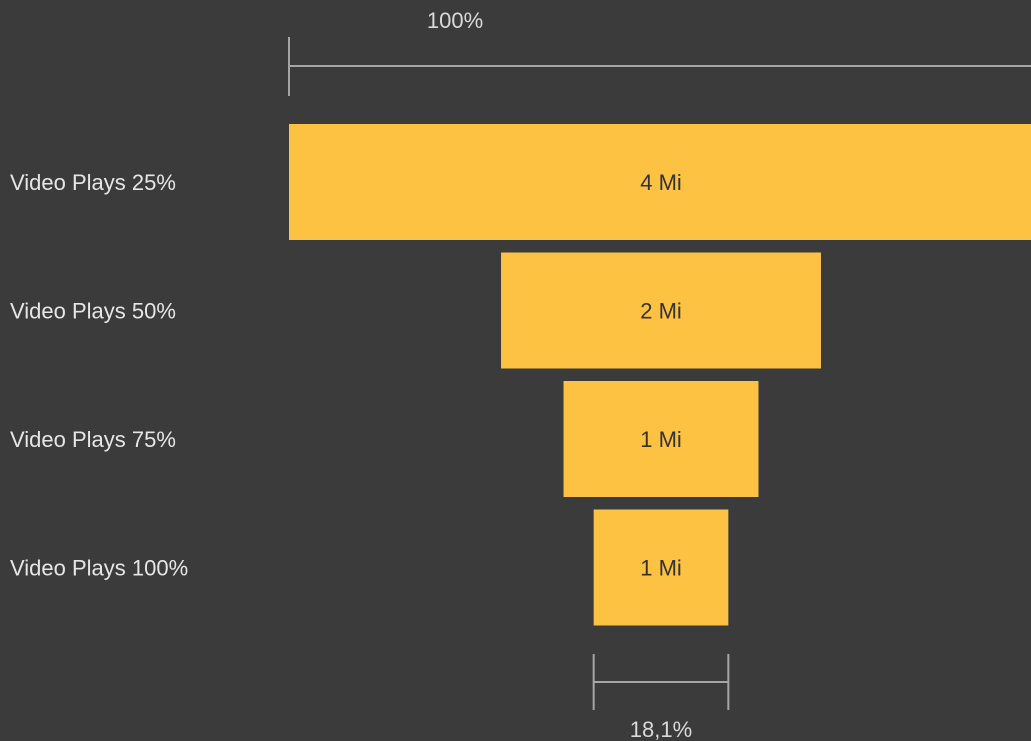 Image resolution: width=1031 pixels, height=741 pixels. Describe the element at coordinates (659, 52) in the screenshot. I see `top-reference-bracket: 100%` at that location.